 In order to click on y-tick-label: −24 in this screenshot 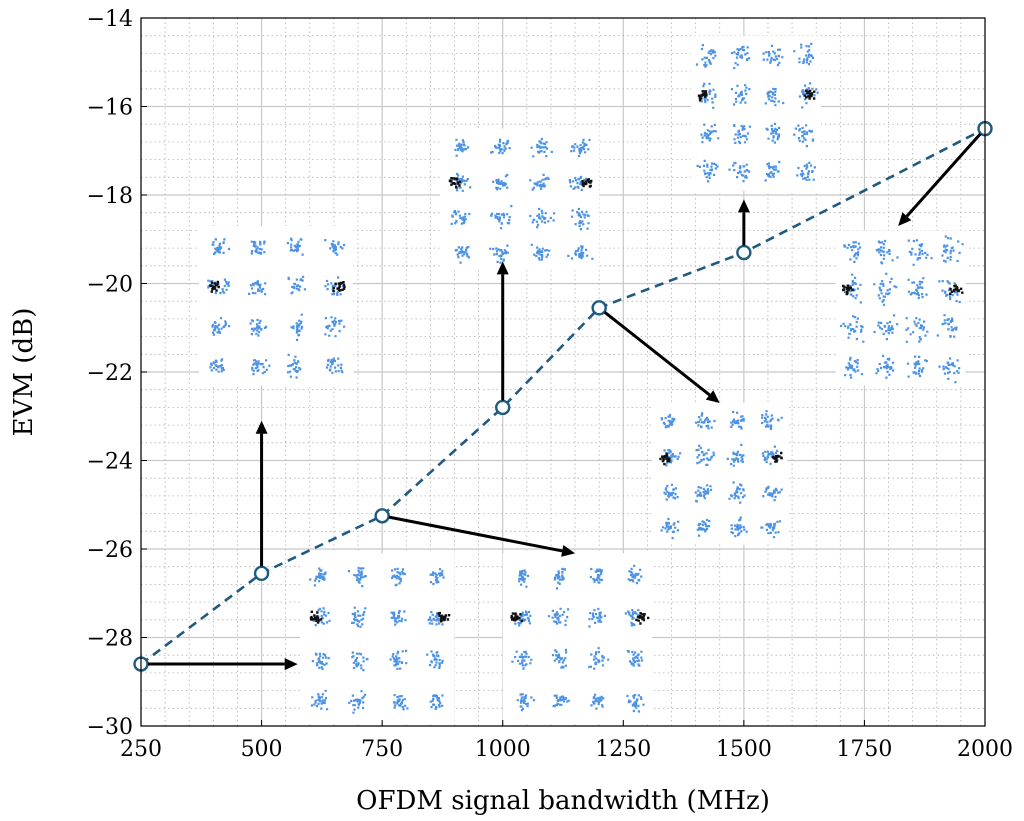, I will do `click(110, 462)`.